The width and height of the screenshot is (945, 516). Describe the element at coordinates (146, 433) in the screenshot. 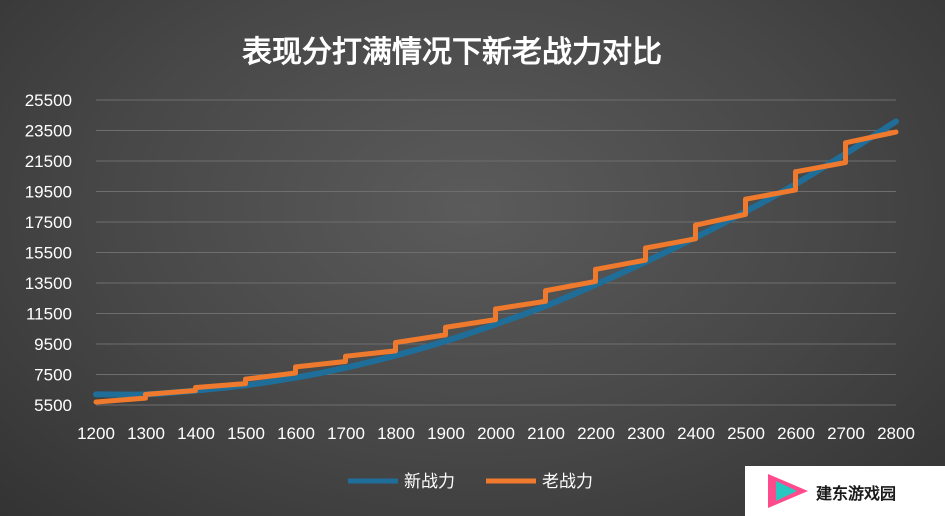

I see `x-tick-label: 1300` at that location.